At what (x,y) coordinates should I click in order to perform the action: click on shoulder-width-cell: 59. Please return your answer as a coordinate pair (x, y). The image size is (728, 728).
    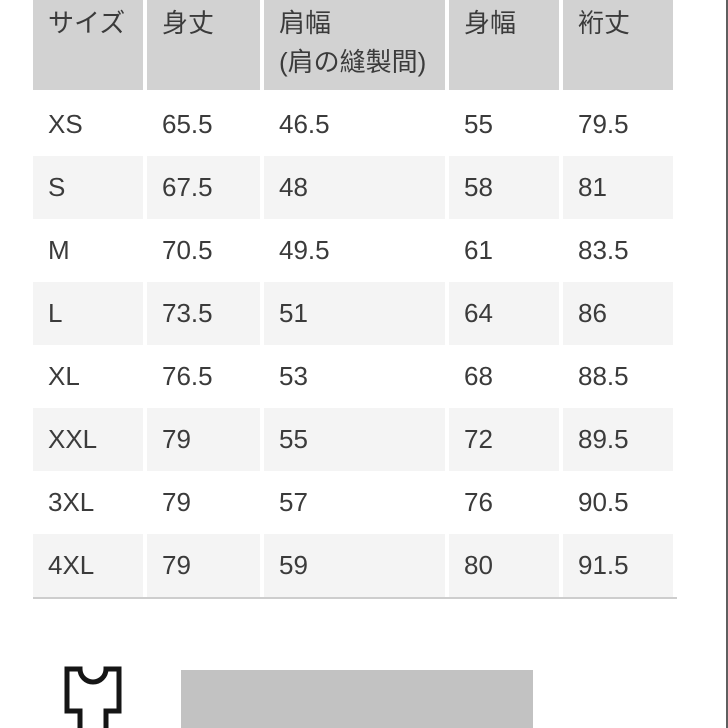
    Looking at the image, I should click on (354, 565).